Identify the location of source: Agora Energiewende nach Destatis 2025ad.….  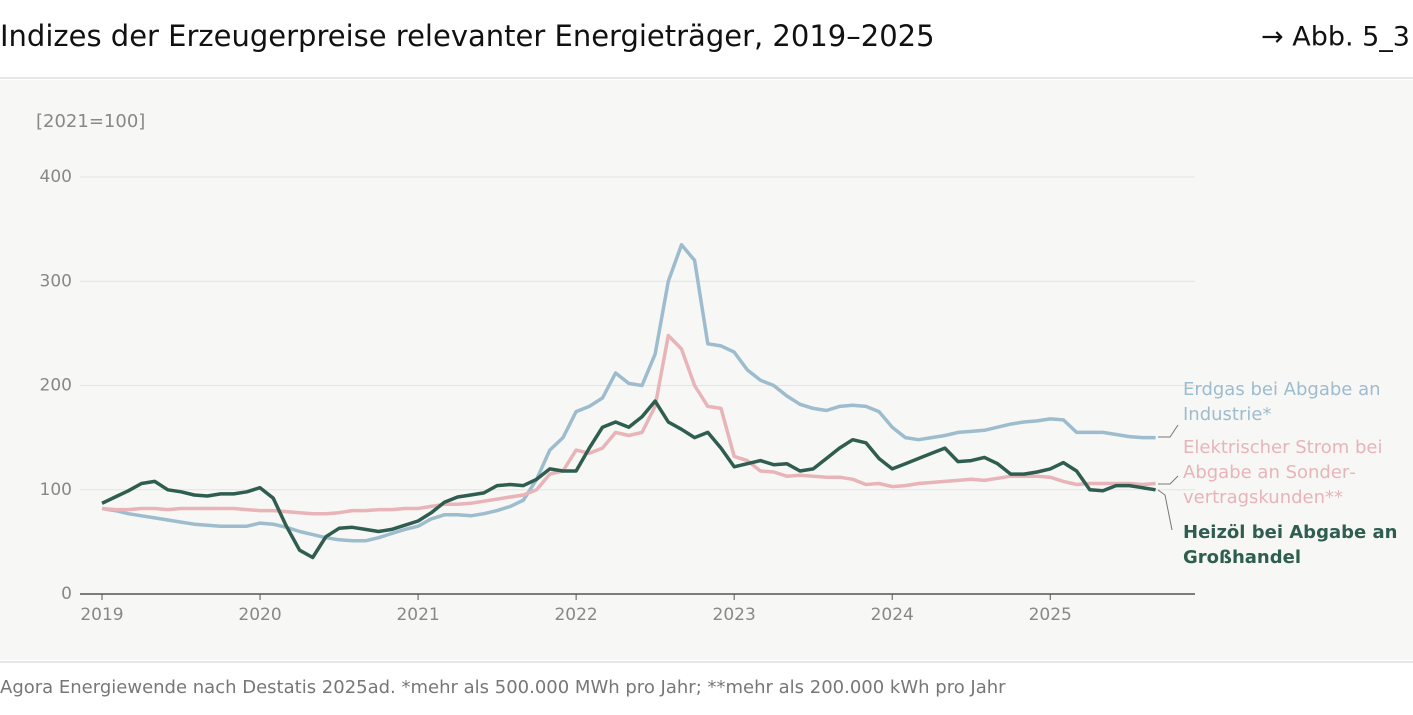
(503, 687).